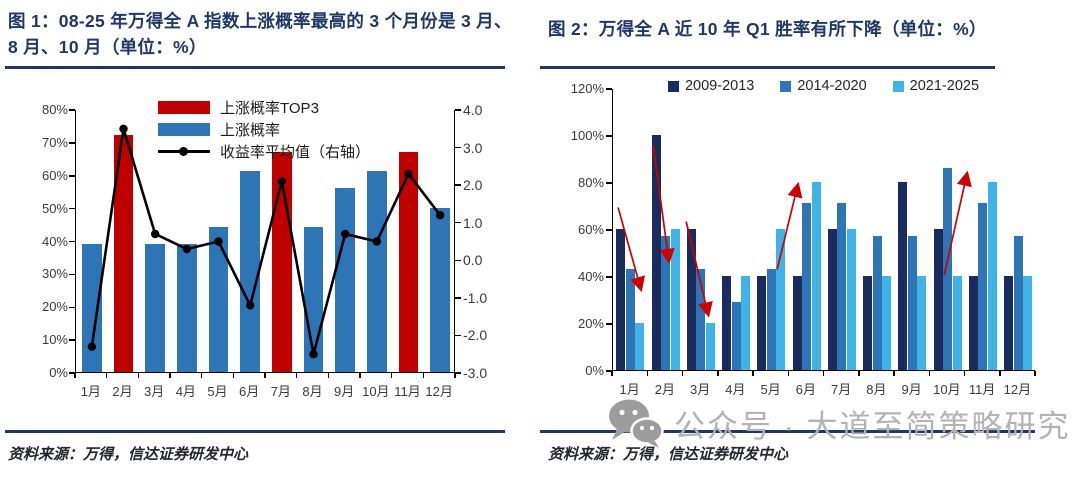  I want to click on chart2-y-tick-120%: 120%, so click(587, 88).